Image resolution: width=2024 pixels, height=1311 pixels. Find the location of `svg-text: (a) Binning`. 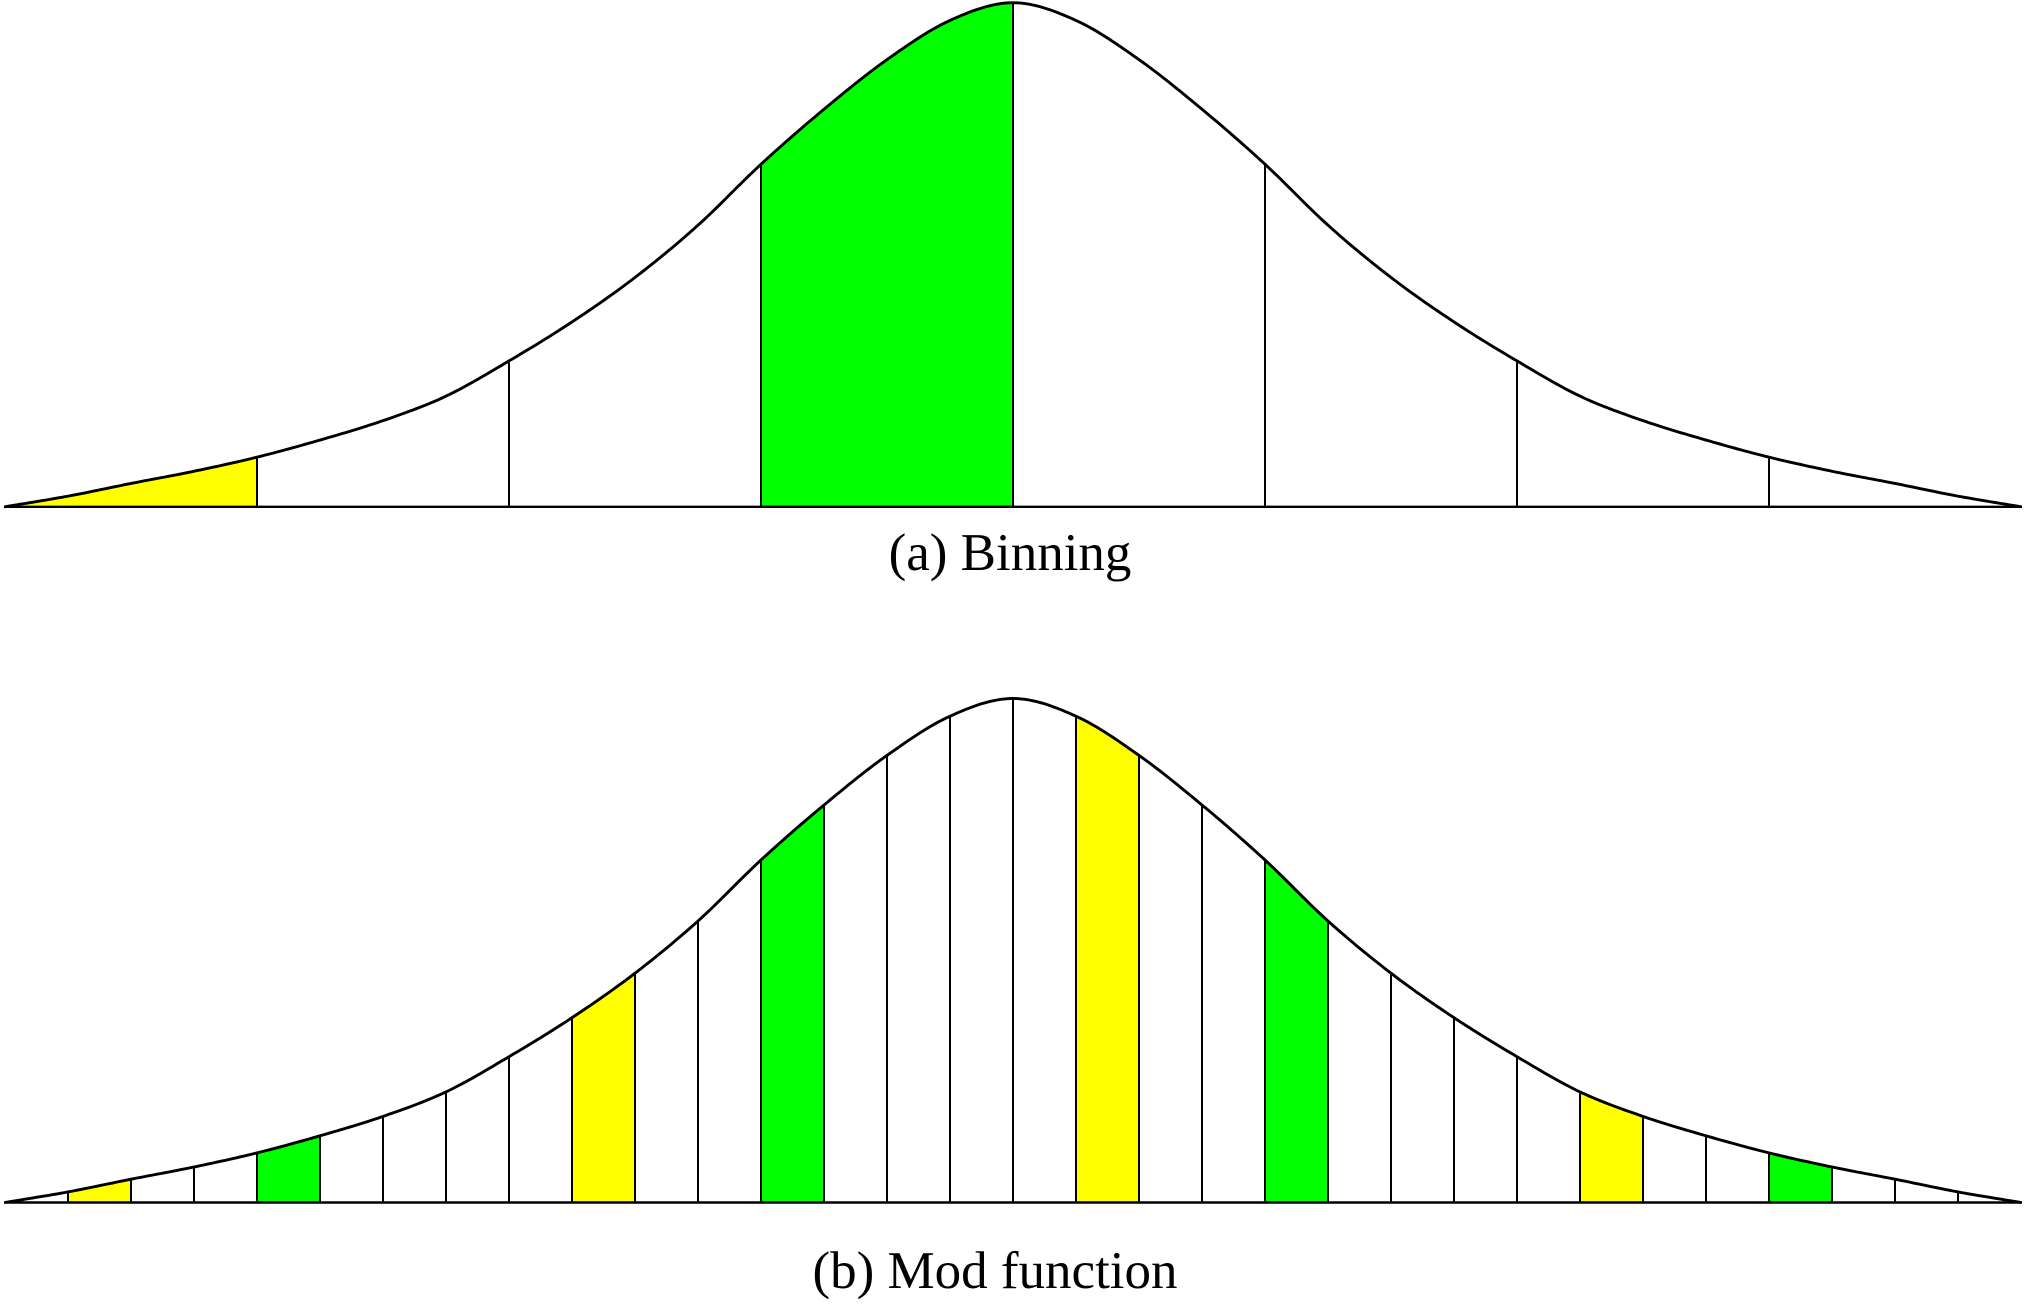

svg-text: (a) Binning is located at coordinates (1010, 553).